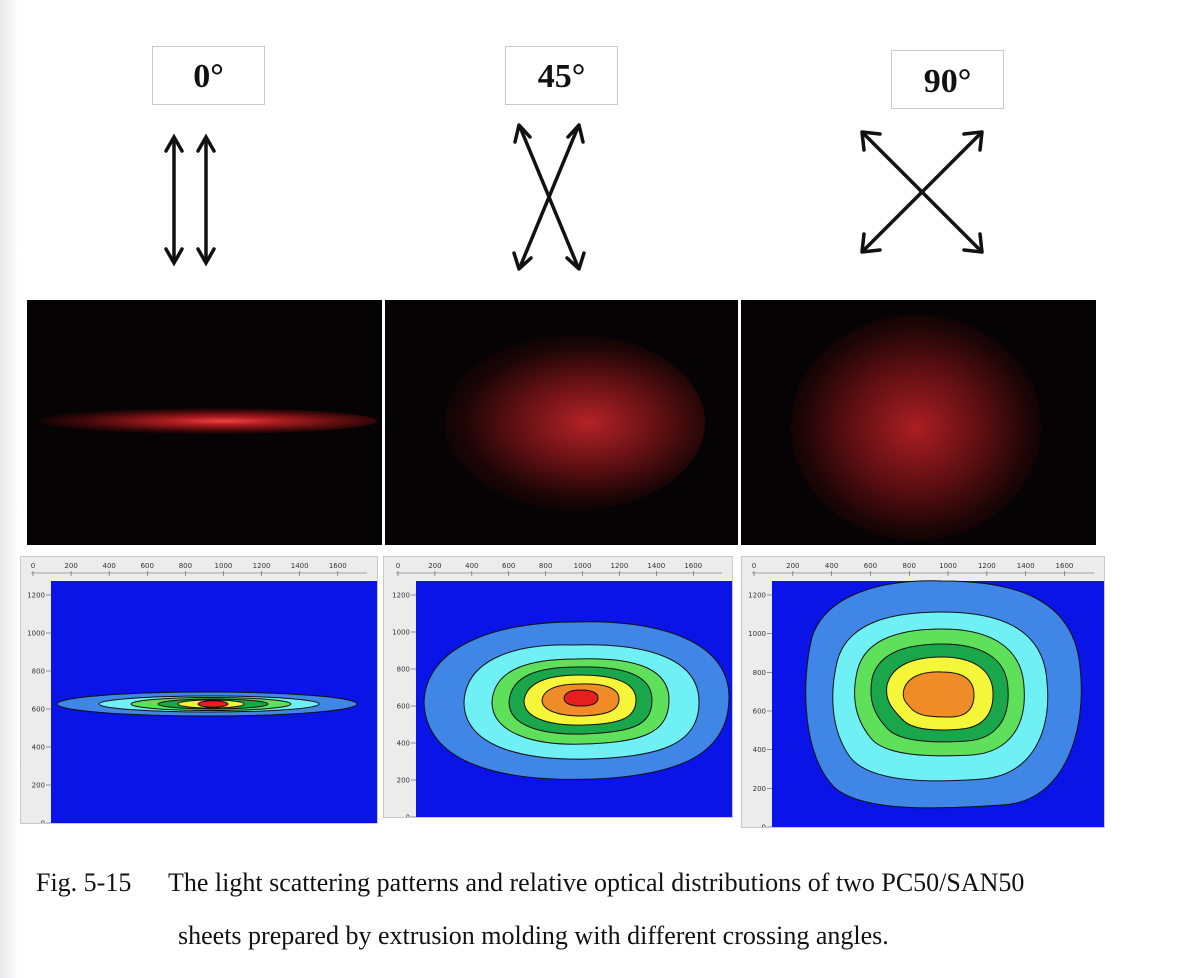 This screenshot has height=978, width=1194. Describe the element at coordinates (947, 79) in the screenshot. I see `angle-label-90: 90°` at that location.